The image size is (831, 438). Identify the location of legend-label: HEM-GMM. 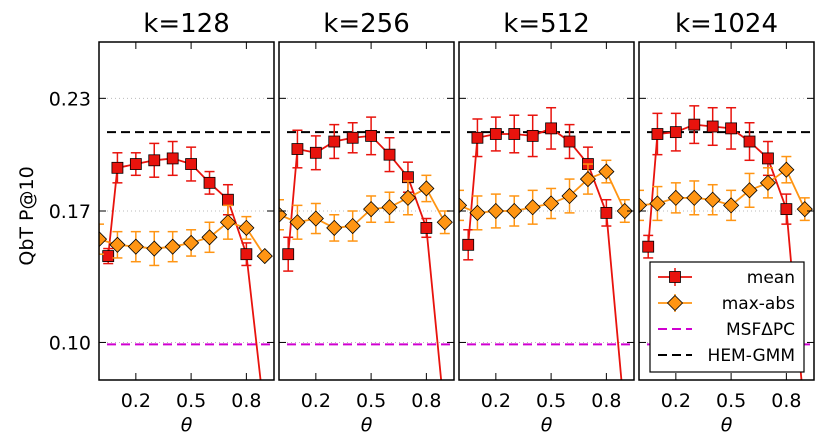
(751, 356).